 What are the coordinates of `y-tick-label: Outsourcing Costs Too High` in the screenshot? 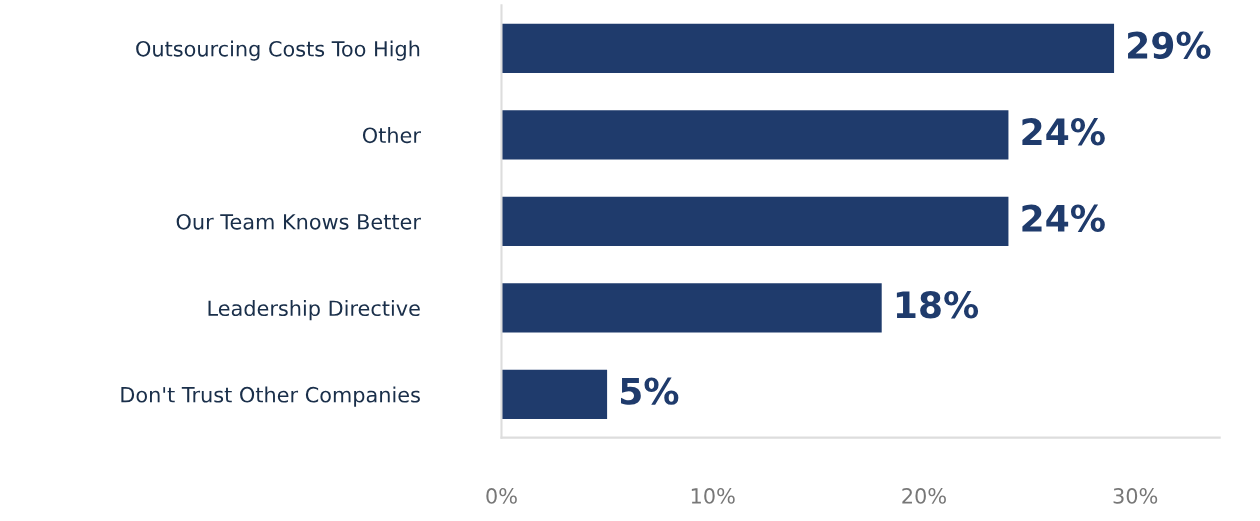 It's located at (278, 50).